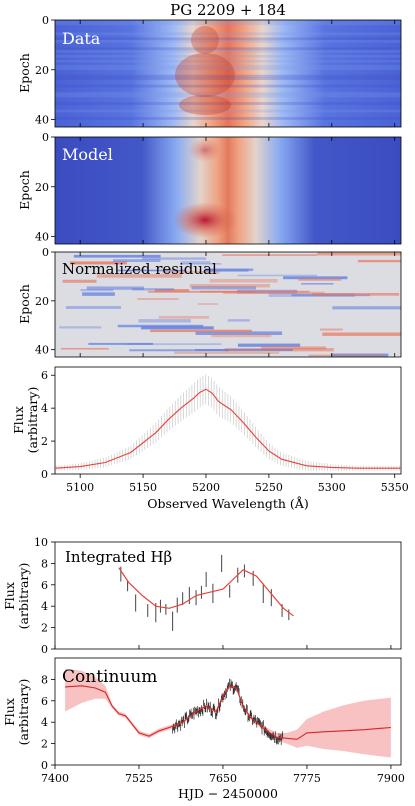  What do you see at coordinates (139, 778) in the screenshot?
I see `xtick-label: 7525` at bounding box center [139, 778].